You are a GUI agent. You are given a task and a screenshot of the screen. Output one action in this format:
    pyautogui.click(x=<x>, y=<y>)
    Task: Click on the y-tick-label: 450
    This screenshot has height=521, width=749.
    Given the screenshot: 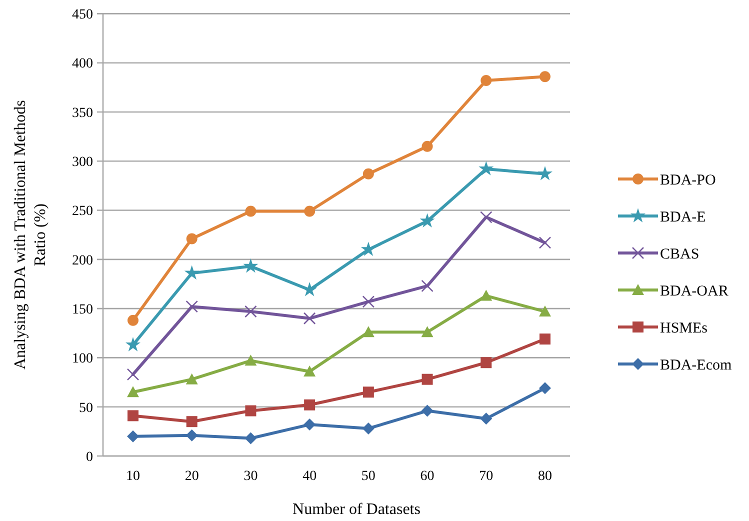 What is the action you would take?
    pyautogui.click(x=82, y=15)
    